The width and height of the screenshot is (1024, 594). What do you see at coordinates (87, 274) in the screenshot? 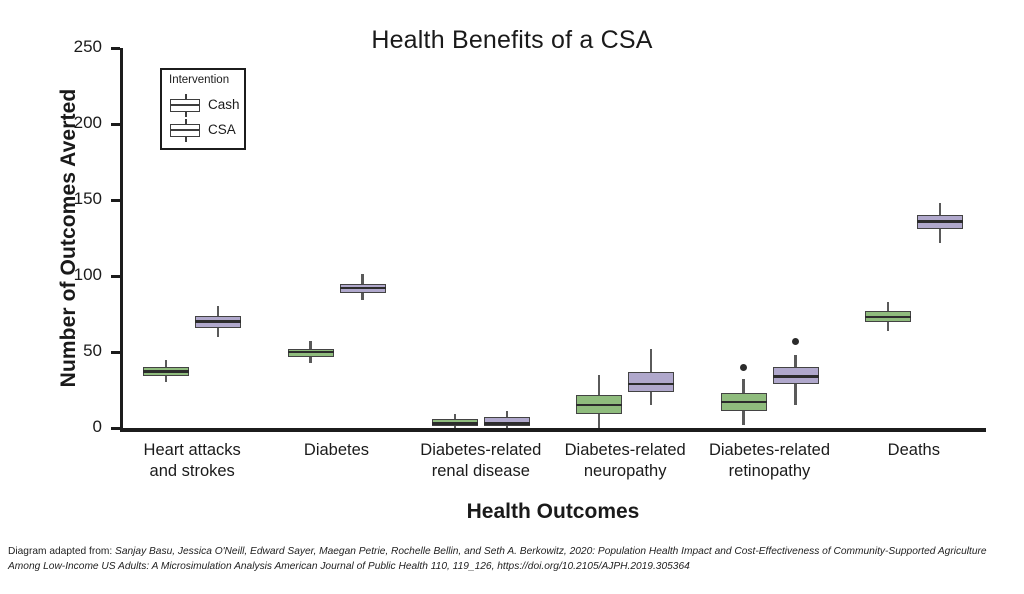
I see `y-tick-label: 100` at bounding box center [87, 274].